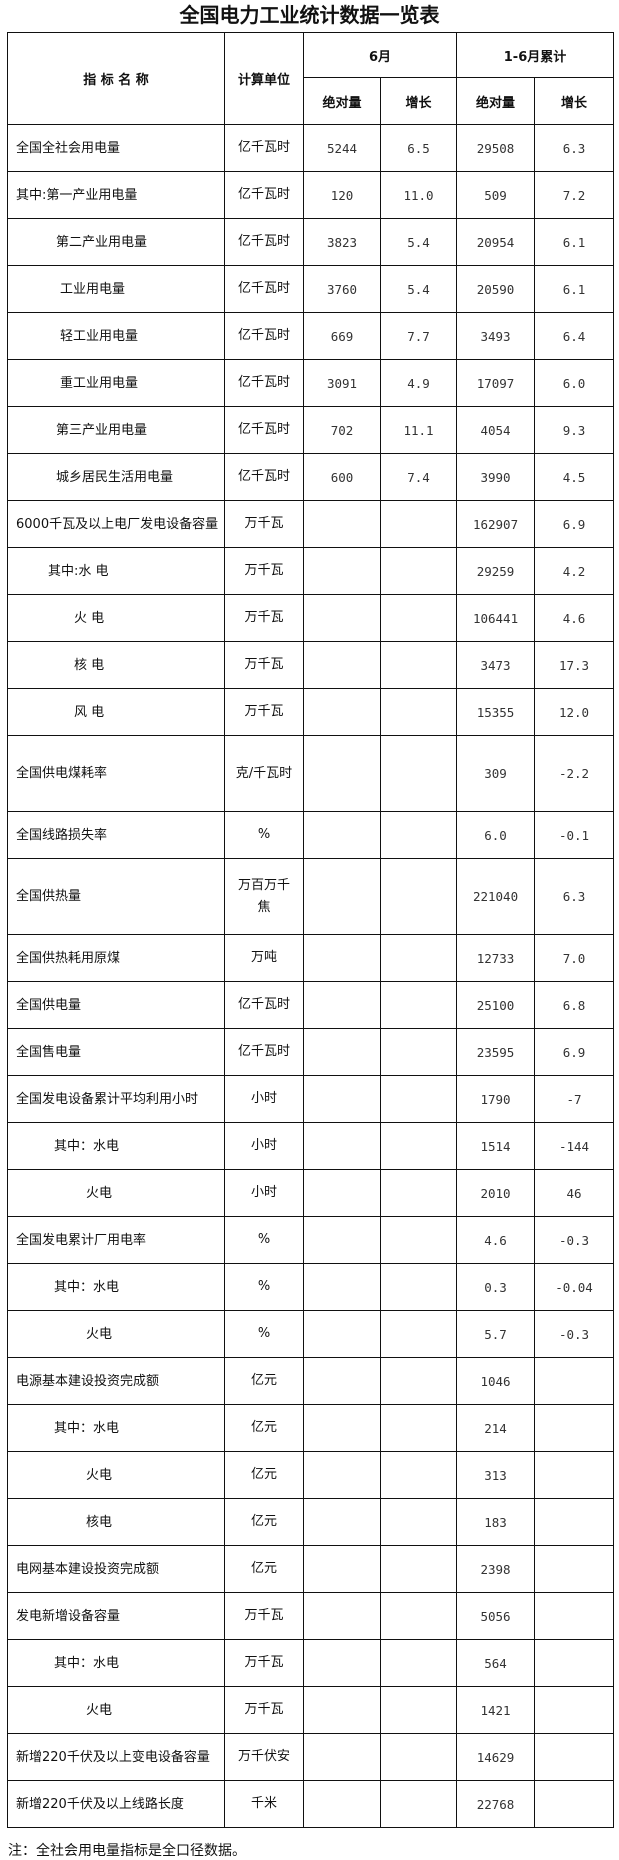  I want to click on cumulative-absolute: 1790, so click(496, 1099).